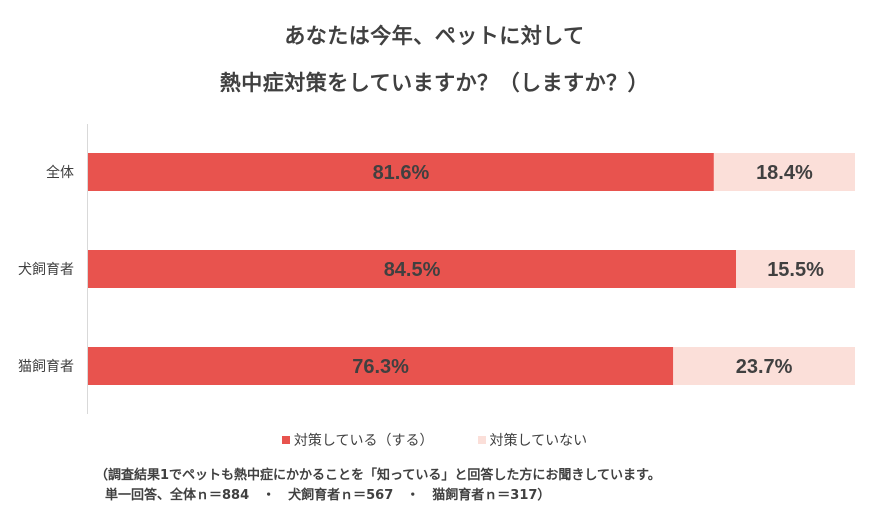 The height and width of the screenshot is (516, 869). Describe the element at coordinates (60, 172) in the screenshot. I see `category-label: 全体` at that location.